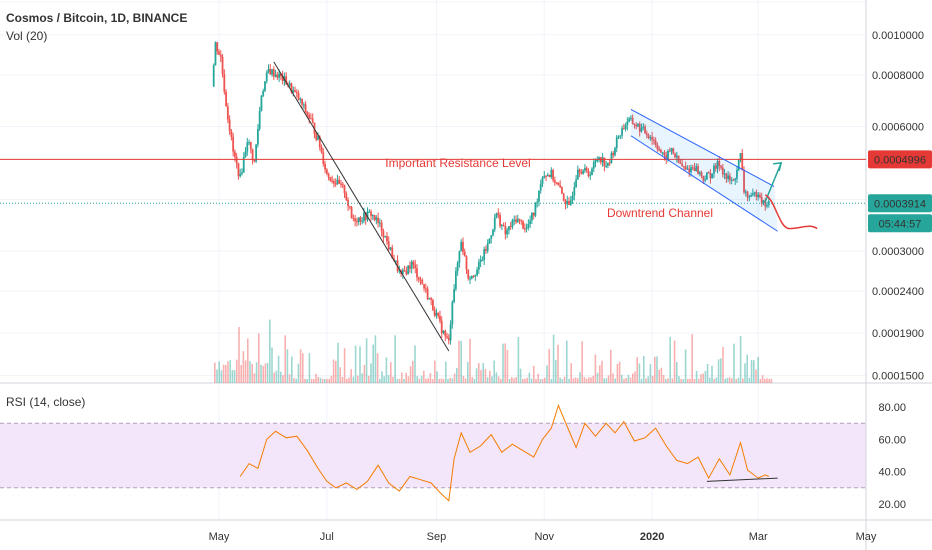 Image resolution: width=932 pixels, height=550 pixels. Describe the element at coordinates (742, 479) in the screenshot. I see `rsi-support-line` at that location.